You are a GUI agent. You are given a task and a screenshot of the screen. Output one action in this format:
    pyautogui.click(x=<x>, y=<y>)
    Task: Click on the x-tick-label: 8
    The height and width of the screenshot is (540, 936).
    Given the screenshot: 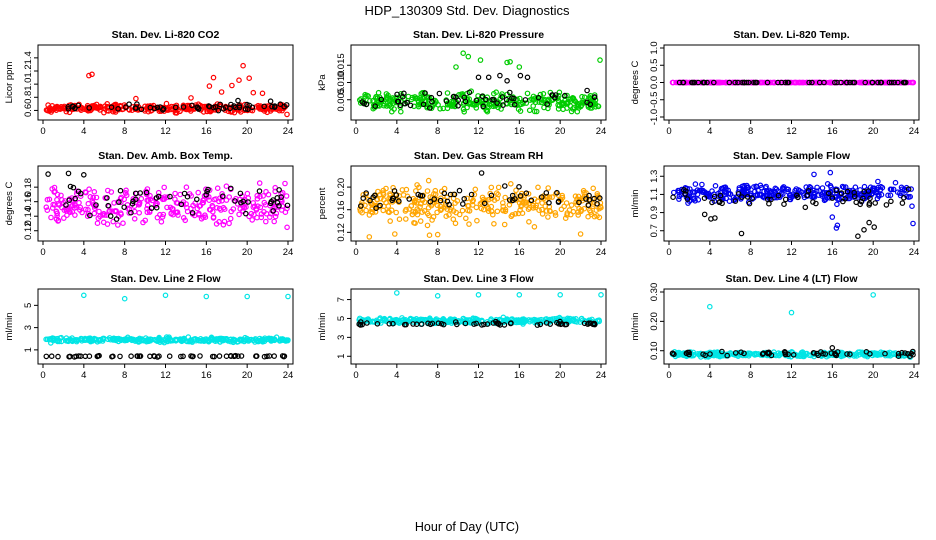 What is the action you would take?
    pyautogui.click(x=437, y=375)
    